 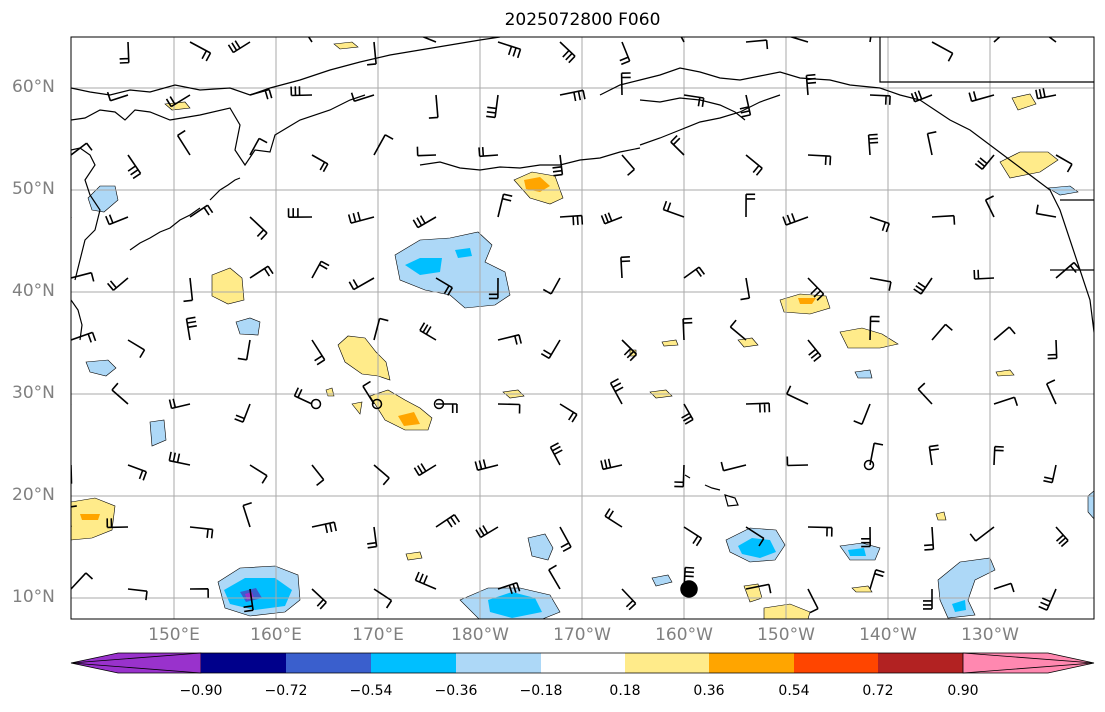 I want to click on lon-label-140w: 140°W, so click(x=888, y=635).